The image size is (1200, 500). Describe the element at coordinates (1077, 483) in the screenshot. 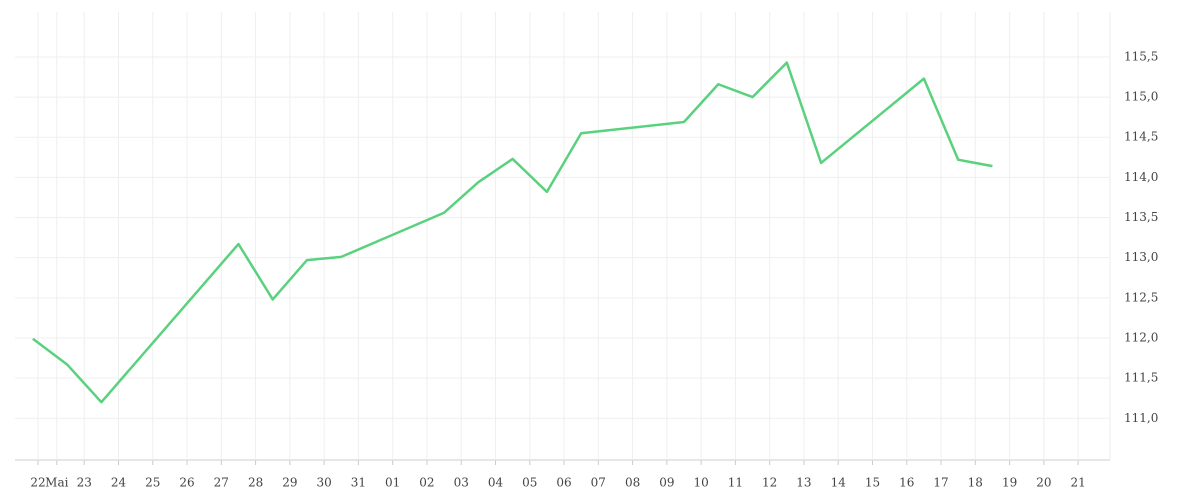

I see `x-tick-label: 21` at that location.